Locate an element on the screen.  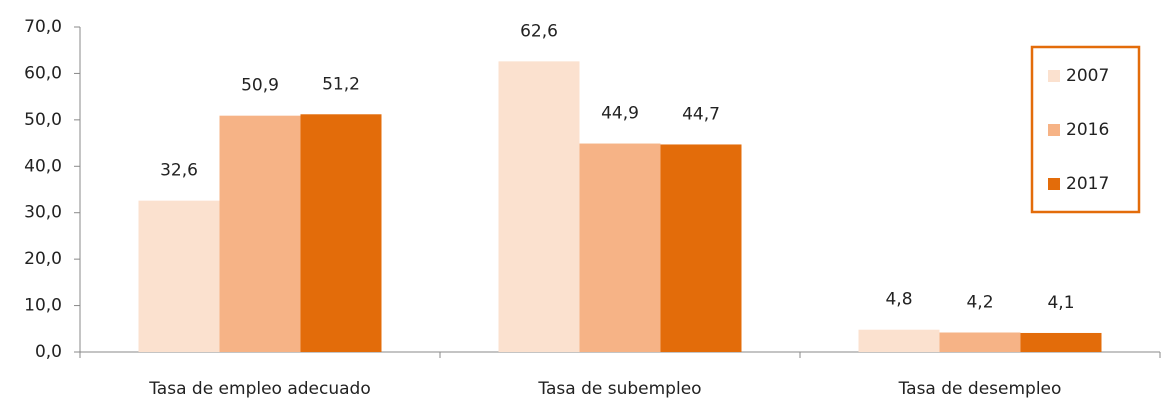
value-label: 50,9 is located at coordinates (260, 86).